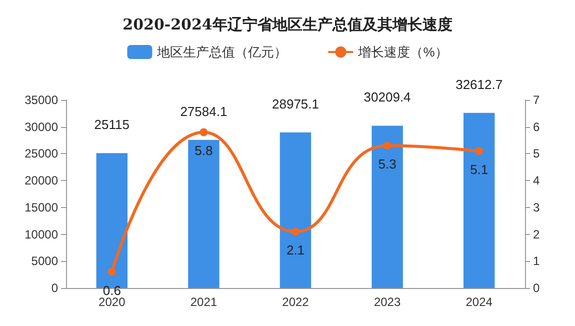 This screenshot has width=575, height=326. Describe the element at coordinates (295, 250) in the screenshot. I see `data-label: 2.1` at that location.